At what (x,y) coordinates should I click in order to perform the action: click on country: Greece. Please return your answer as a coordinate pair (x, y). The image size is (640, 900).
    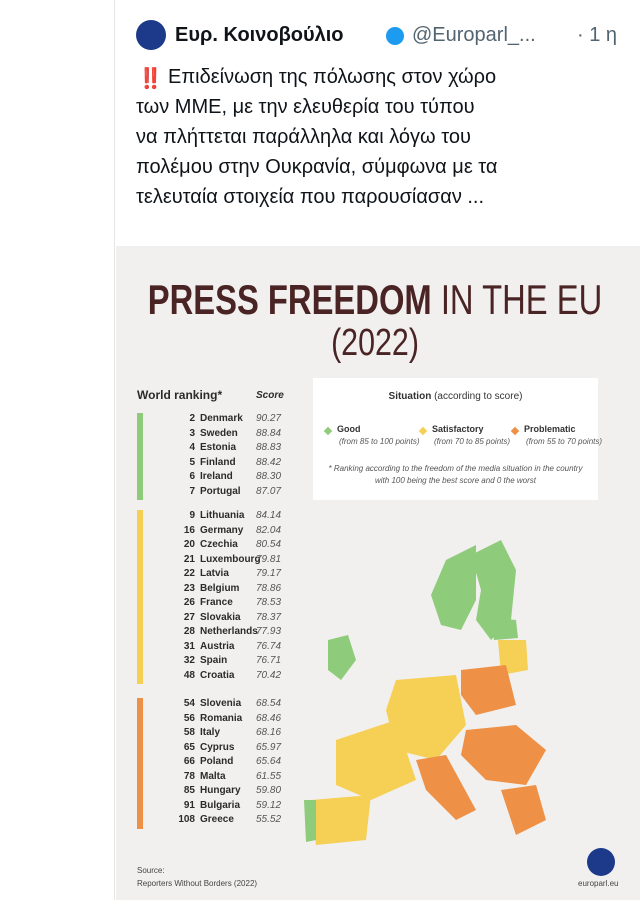
    Looking at the image, I should click on (217, 819).